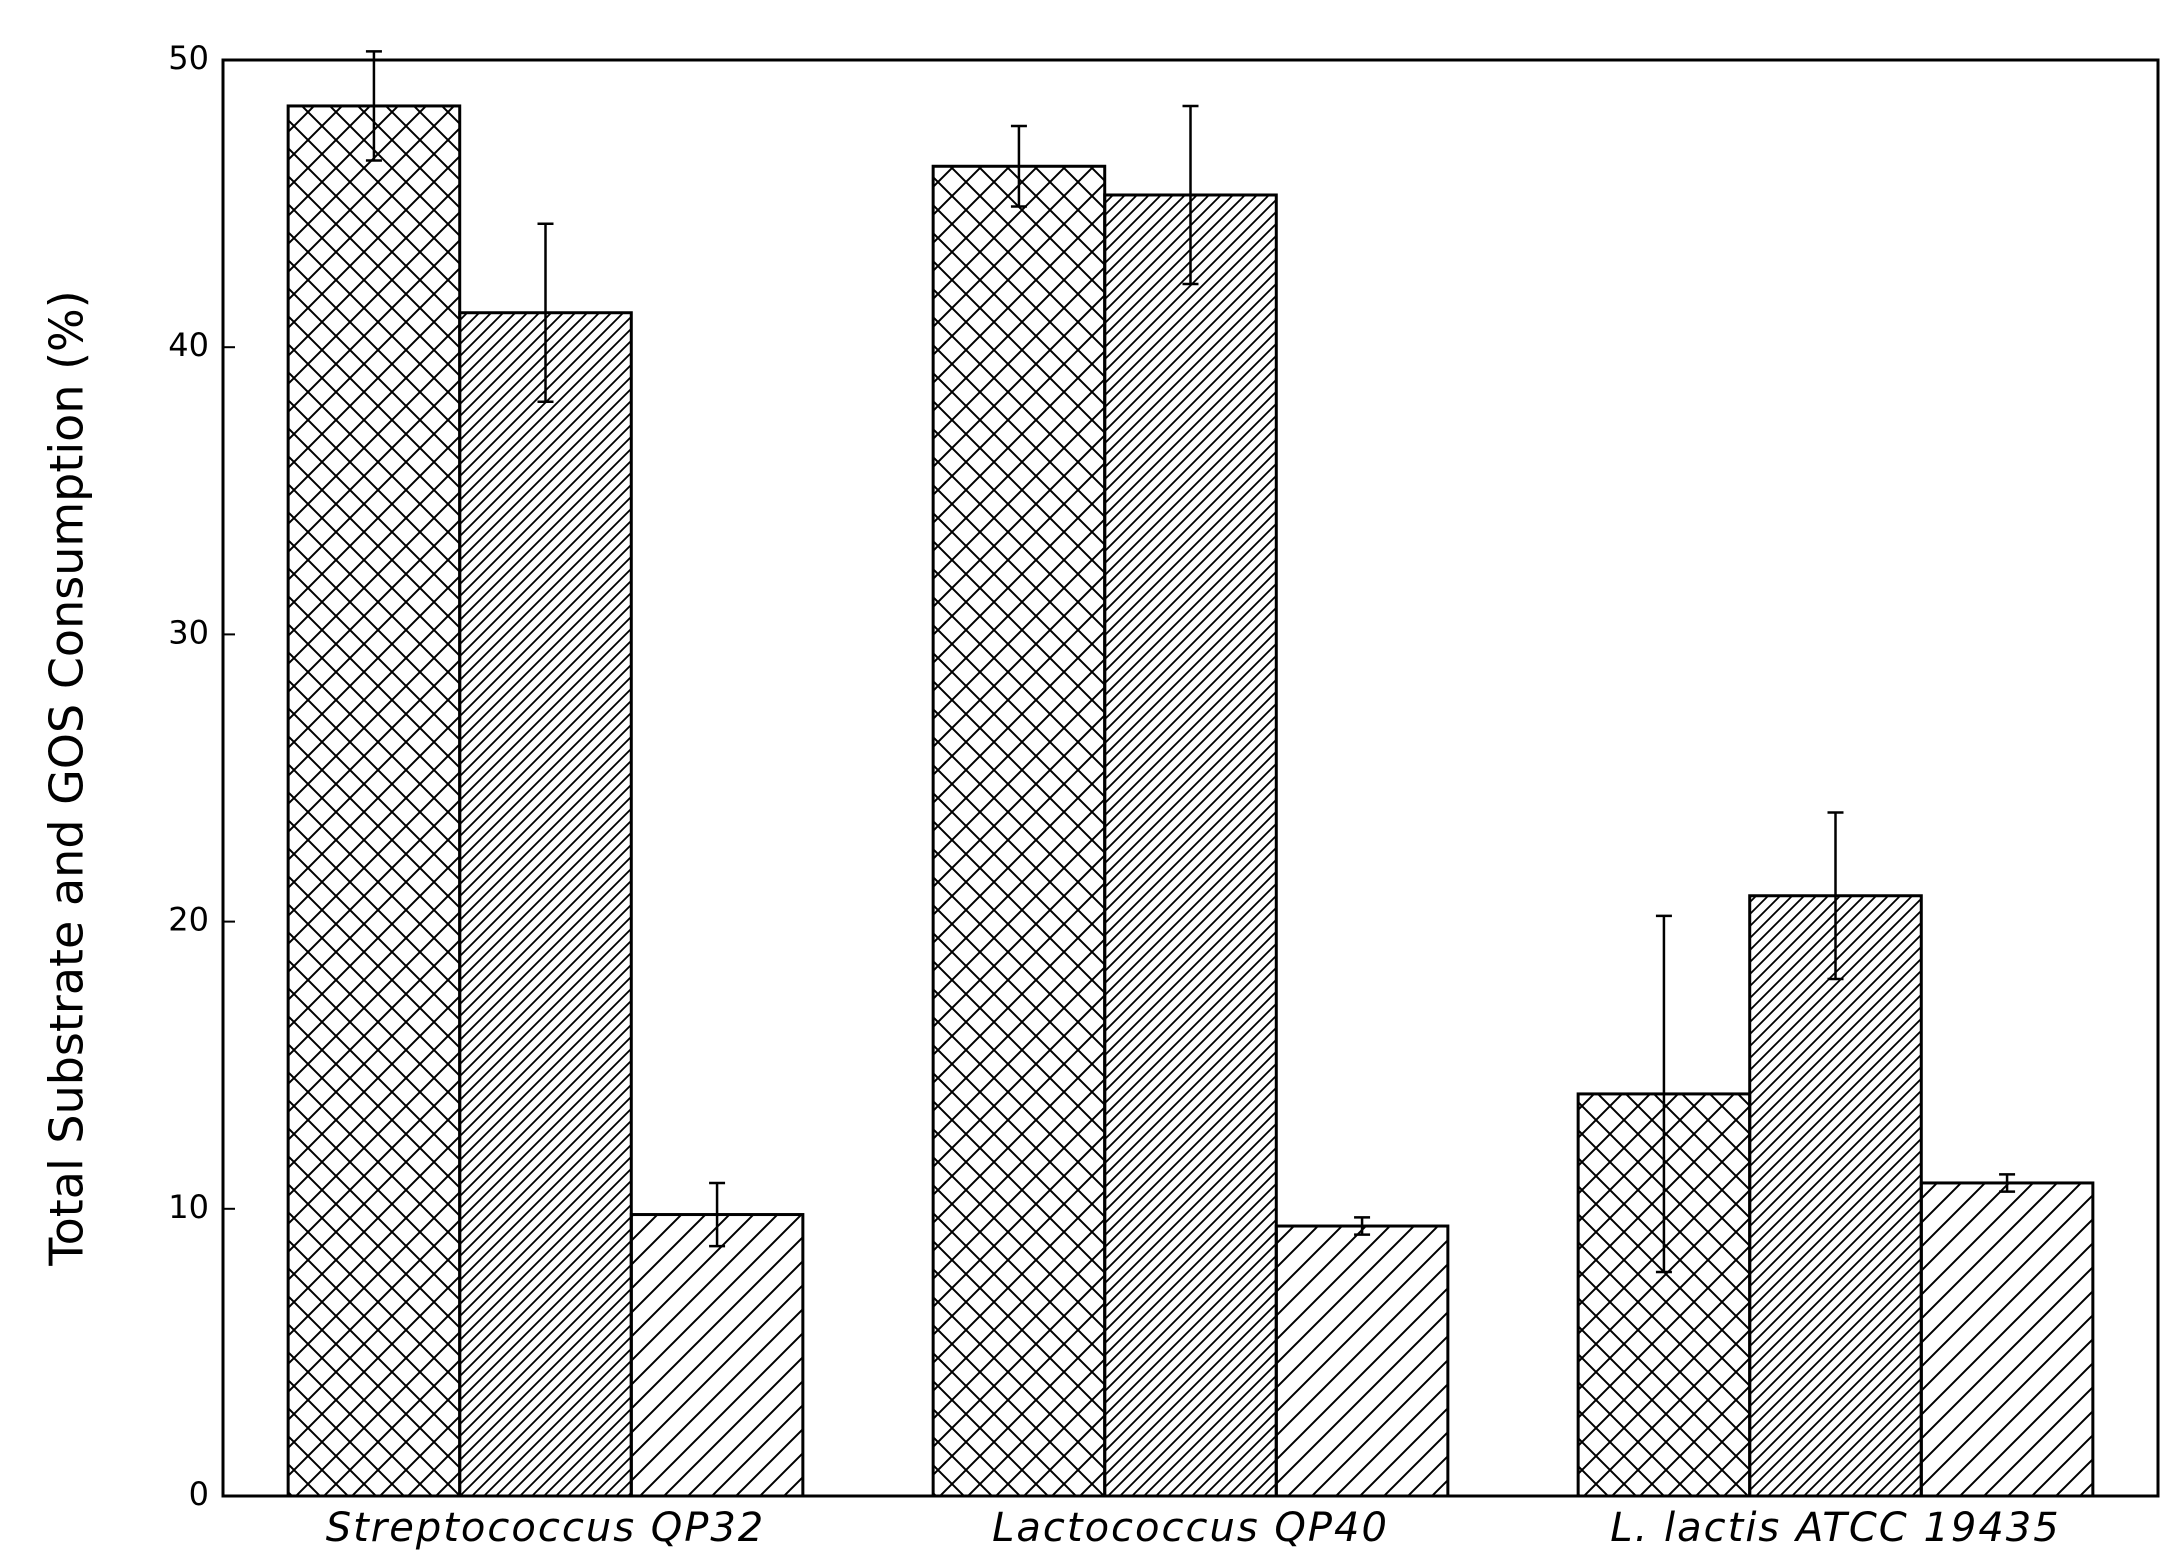 The width and height of the screenshot is (2164, 1564). What do you see at coordinates (1190, 1528) in the screenshot?
I see `x-tick-label: Lactococcus QP40` at bounding box center [1190, 1528].